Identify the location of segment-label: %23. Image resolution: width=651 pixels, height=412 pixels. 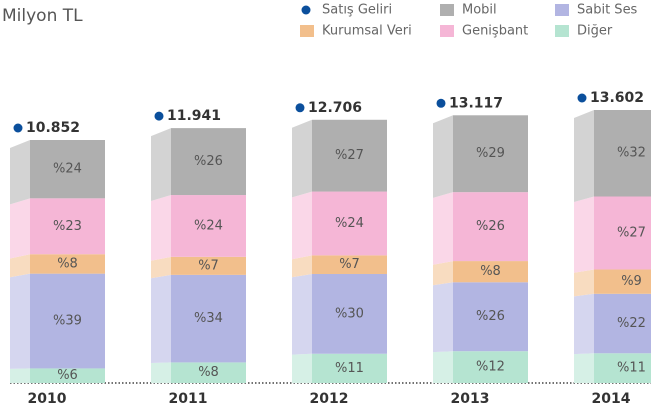
(67, 226).